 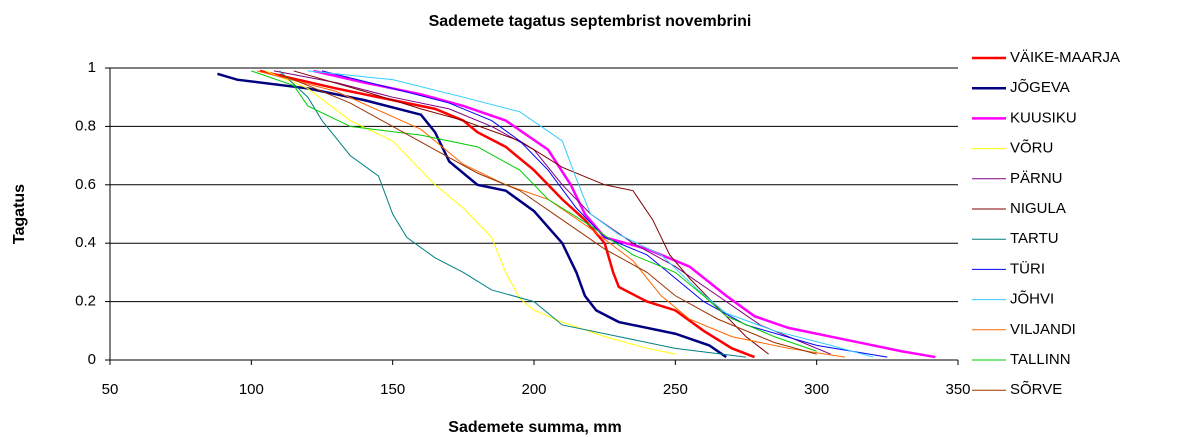 What do you see at coordinates (1036, 389) in the screenshot?
I see `legend-label: SÕRVE` at bounding box center [1036, 389].